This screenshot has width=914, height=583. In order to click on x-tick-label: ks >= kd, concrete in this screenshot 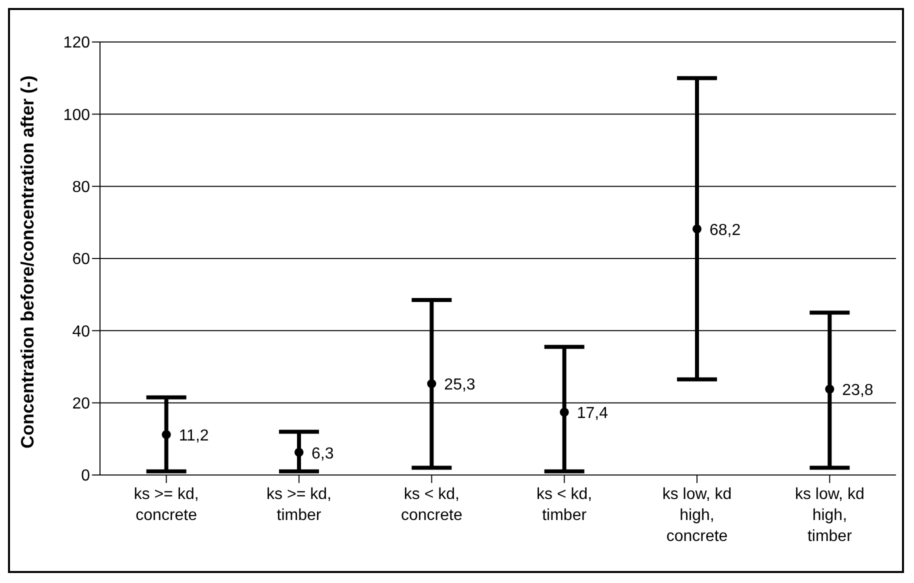, I will do `click(166, 505)`.